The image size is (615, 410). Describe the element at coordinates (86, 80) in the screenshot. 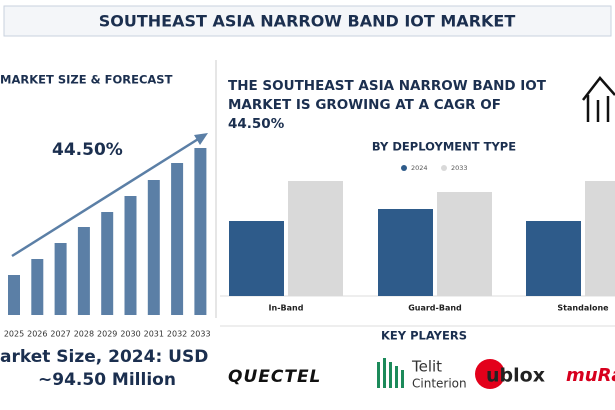

I see `left-heading: MARKET SIZE & FORECAST` at that location.